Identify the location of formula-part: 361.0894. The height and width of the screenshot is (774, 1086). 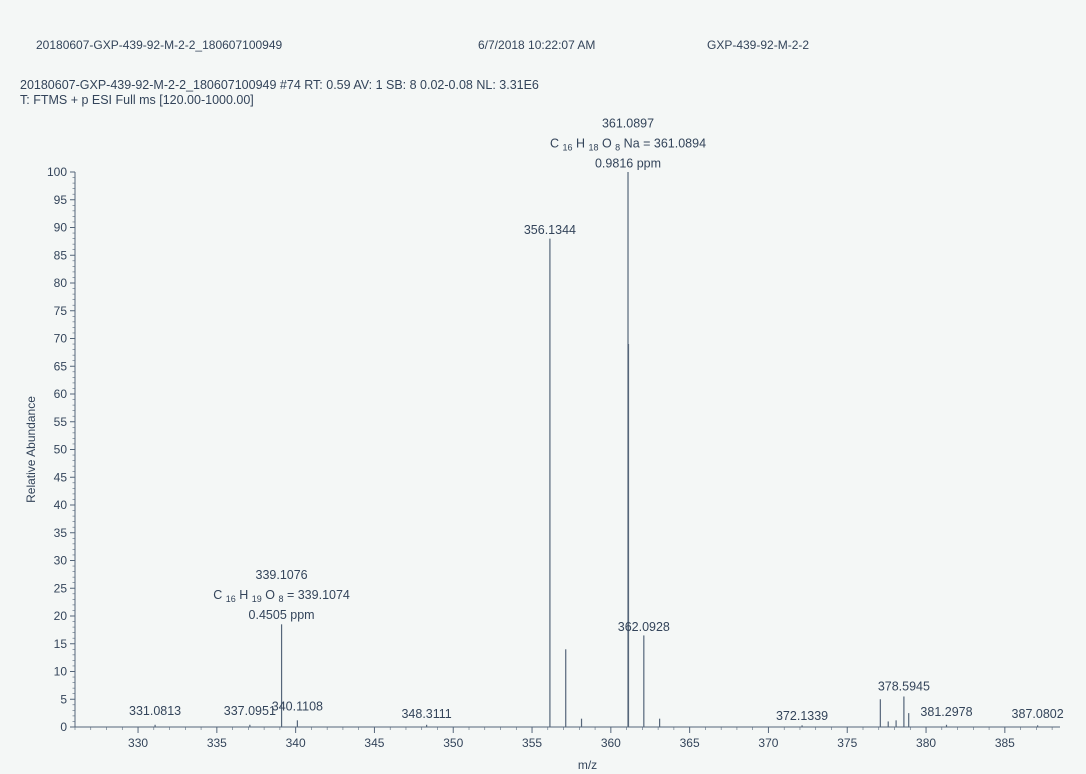
(680, 144).